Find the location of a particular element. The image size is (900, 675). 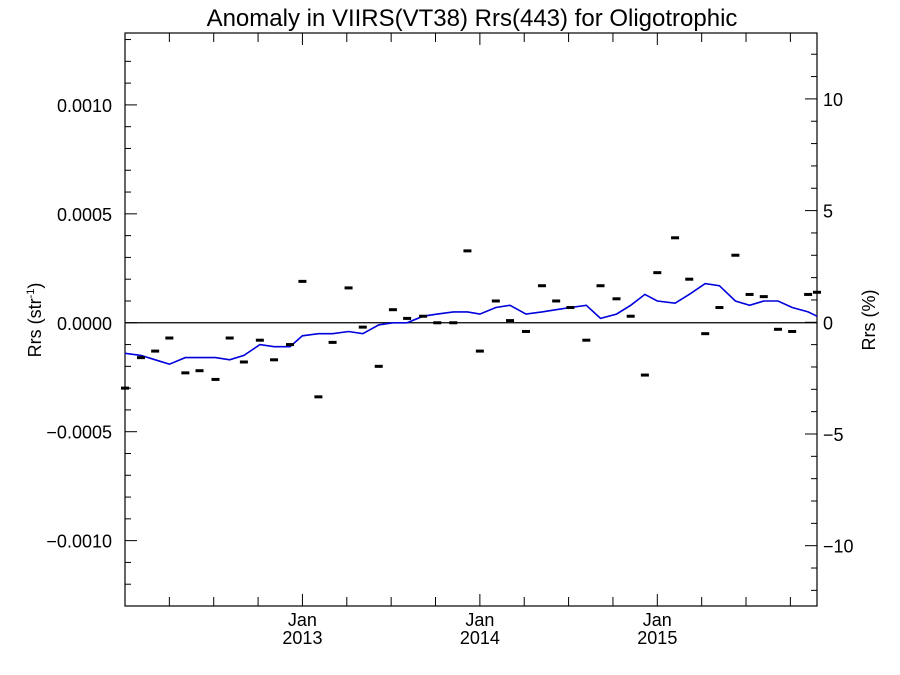

left-tick-label: −0.0005 is located at coordinates (79, 433).